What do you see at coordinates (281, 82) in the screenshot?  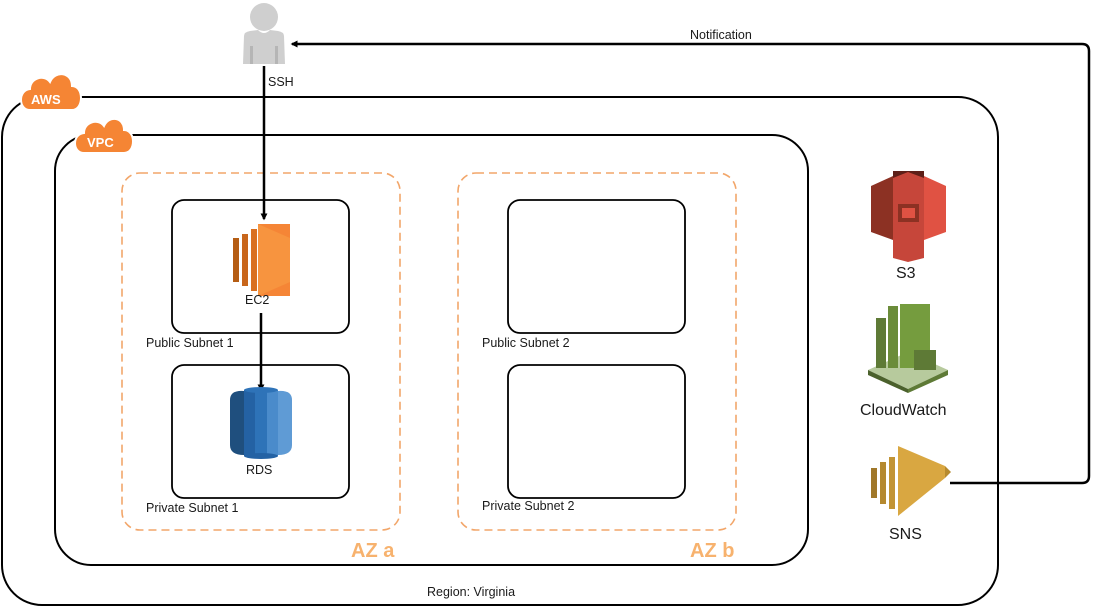 I see `ssh-label: SSH` at bounding box center [281, 82].